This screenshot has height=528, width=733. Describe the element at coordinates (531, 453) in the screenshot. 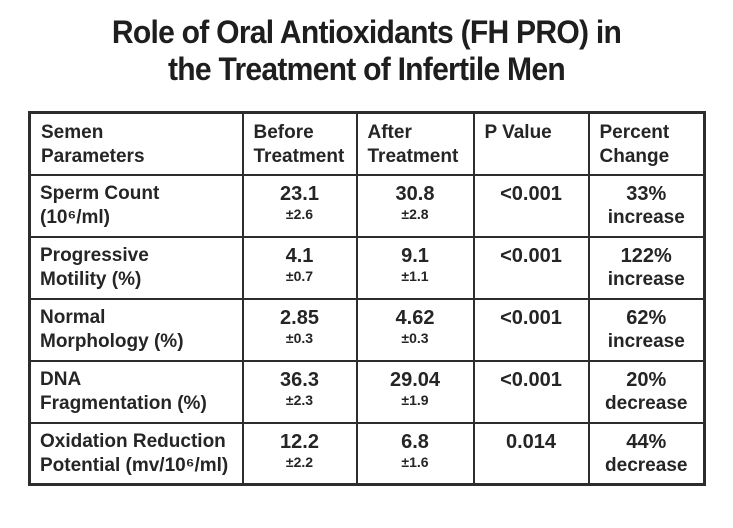

I see `p-value-cell: 0.014` at that location.